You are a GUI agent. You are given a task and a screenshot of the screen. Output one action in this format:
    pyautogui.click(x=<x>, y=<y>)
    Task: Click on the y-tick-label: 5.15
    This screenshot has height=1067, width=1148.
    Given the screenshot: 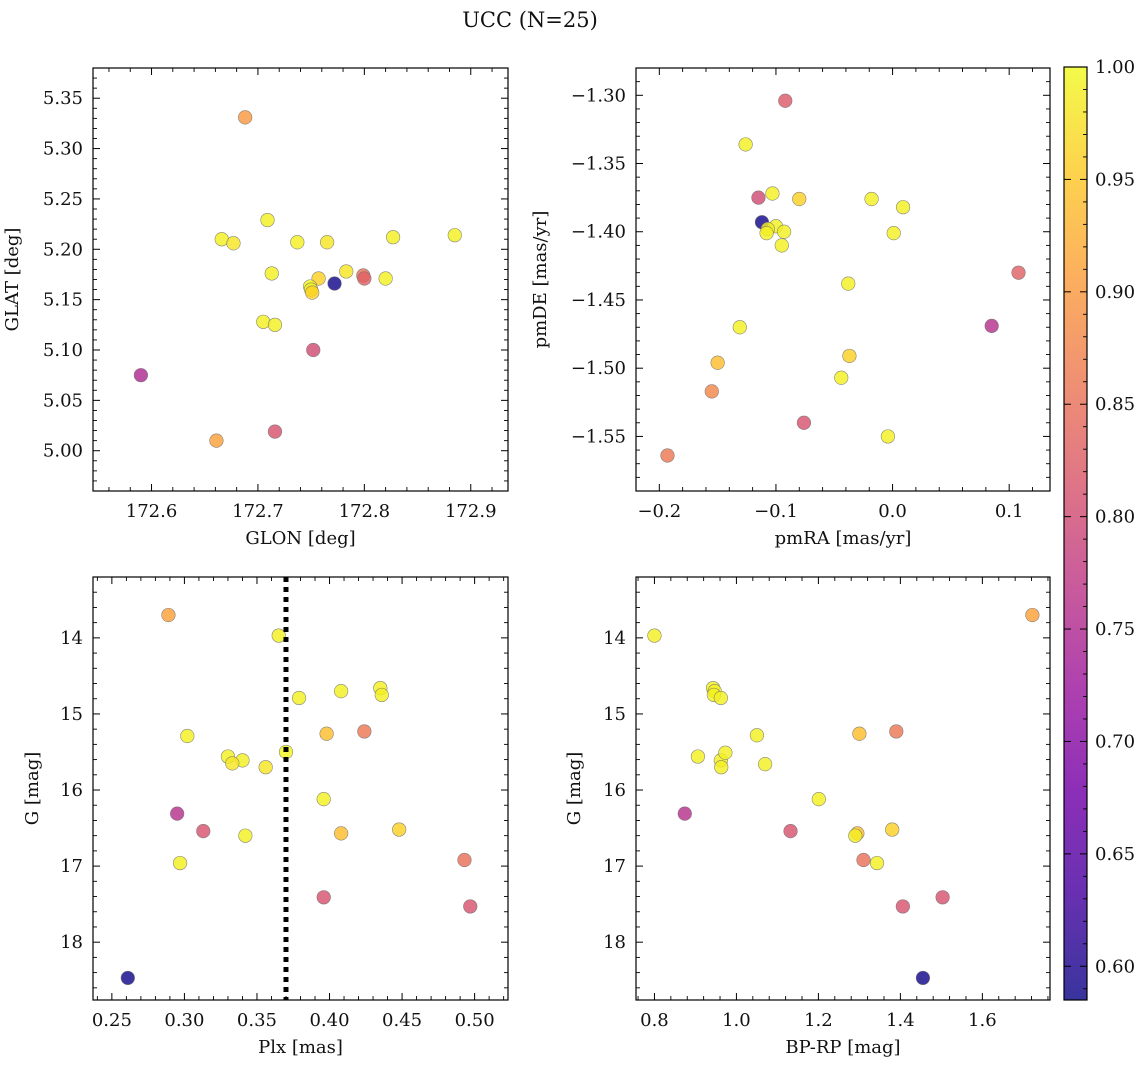 What is the action you would take?
    pyautogui.click(x=63, y=300)
    